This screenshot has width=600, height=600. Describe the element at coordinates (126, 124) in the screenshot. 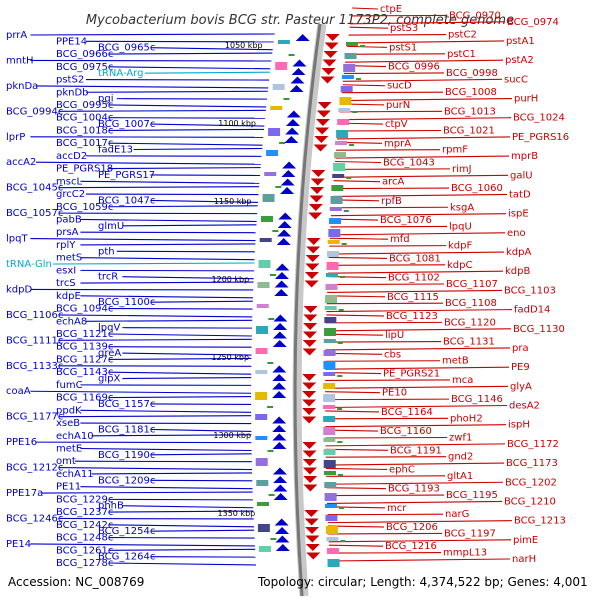

I see `gene-label-bcg-1007c: BCG_1007c` at that location.